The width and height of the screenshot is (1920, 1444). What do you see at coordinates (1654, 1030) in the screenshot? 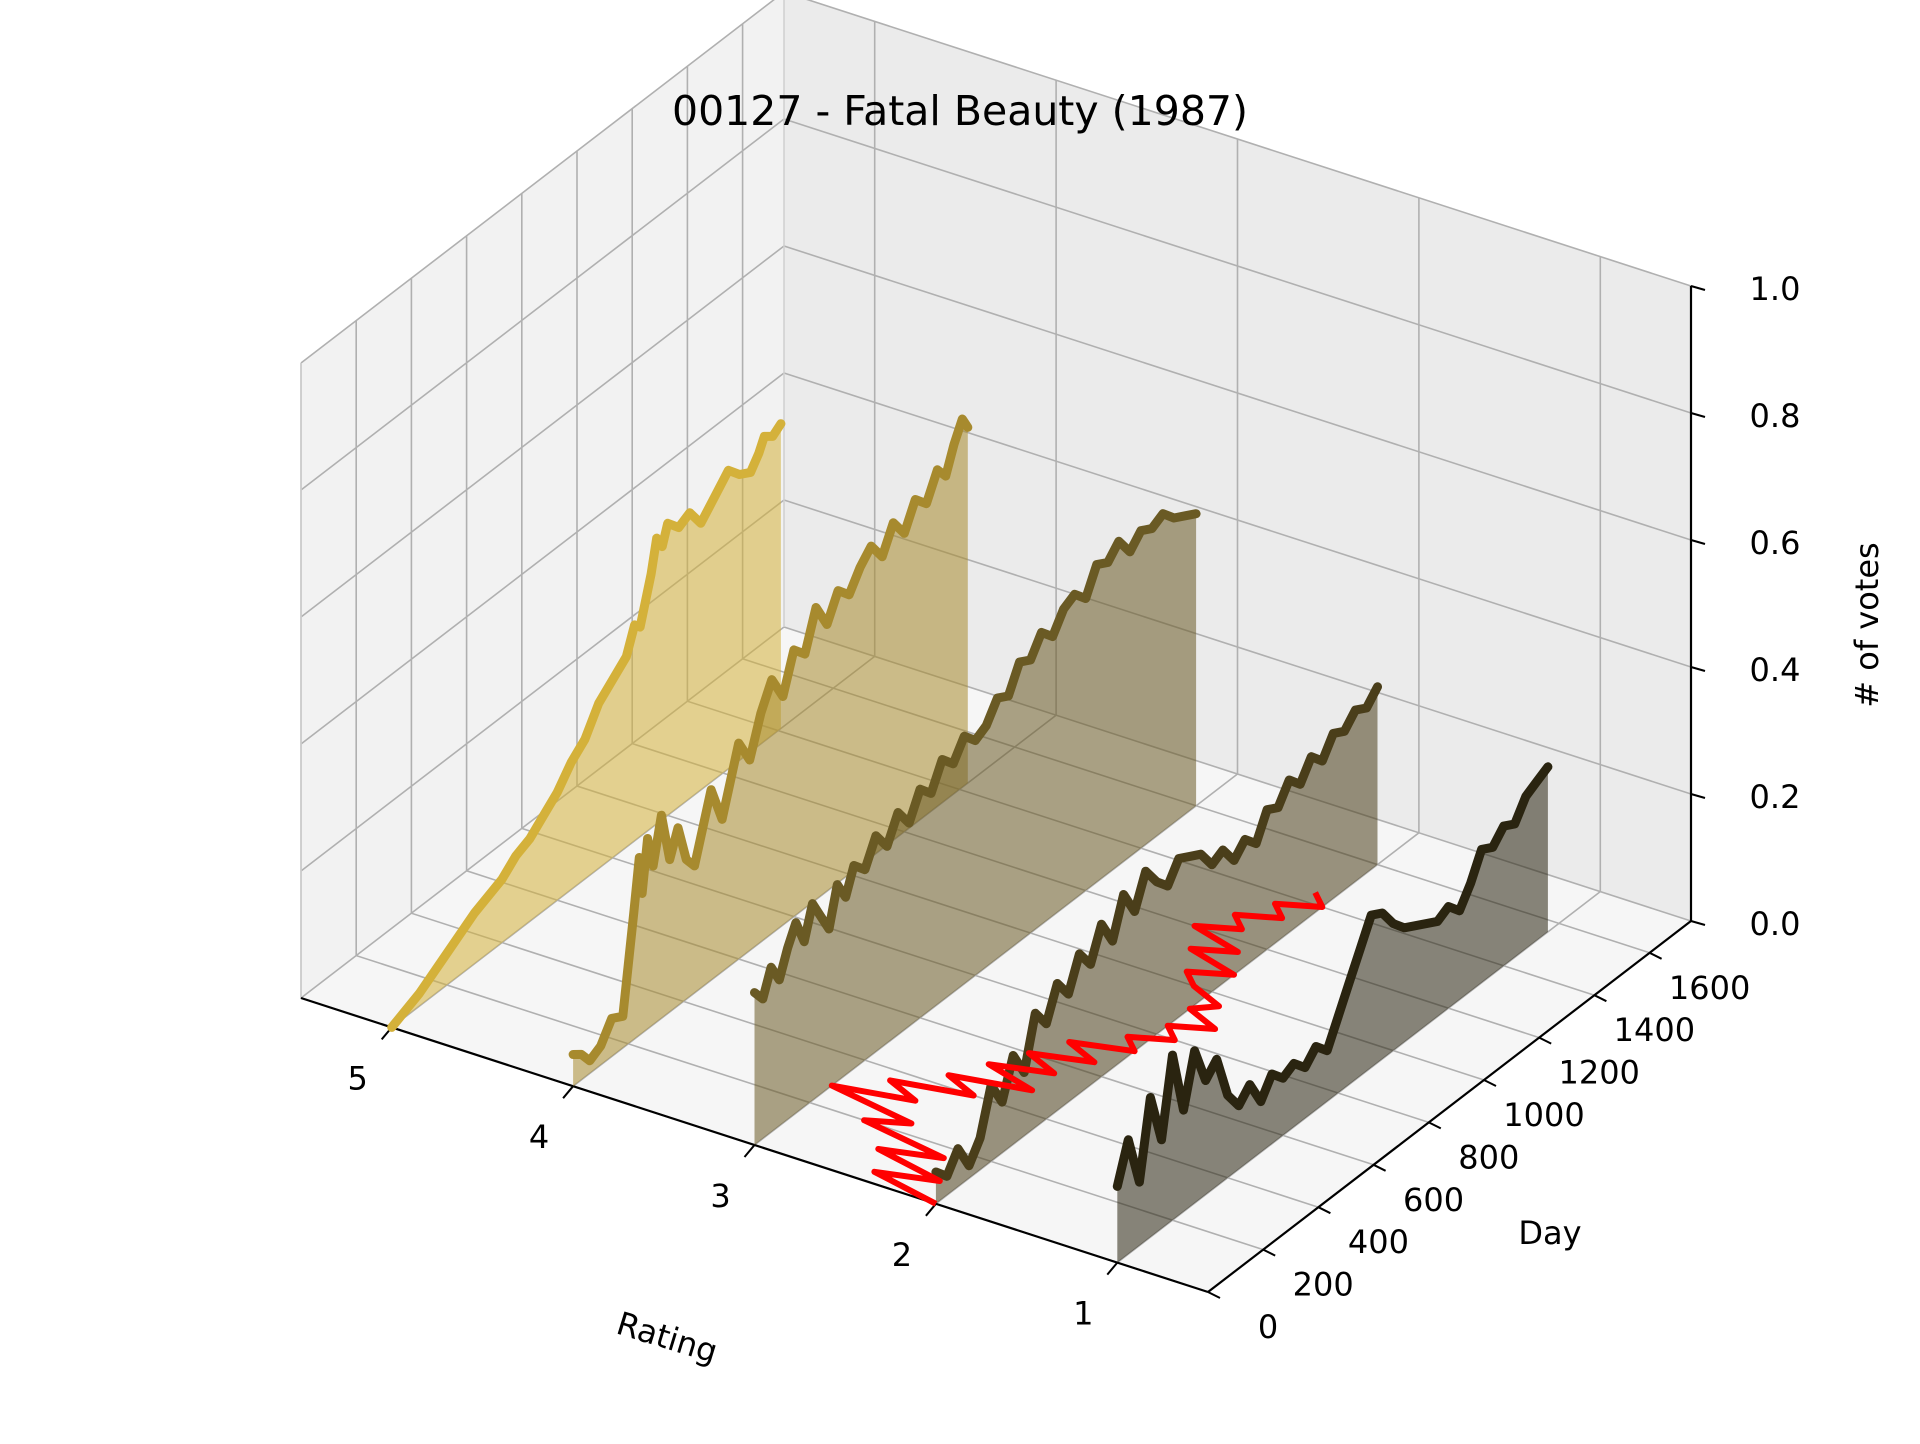
I see `y-tick-label: 1400` at bounding box center [1654, 1030].